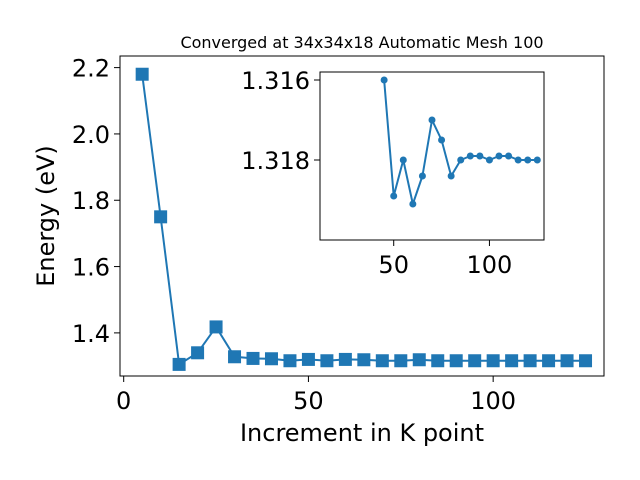 The width and height of the screenshot is (640, 480). Describe the element at coordinates (393, 265) in the screenshot. I see `inset-x-tick-label: 50` at that location.